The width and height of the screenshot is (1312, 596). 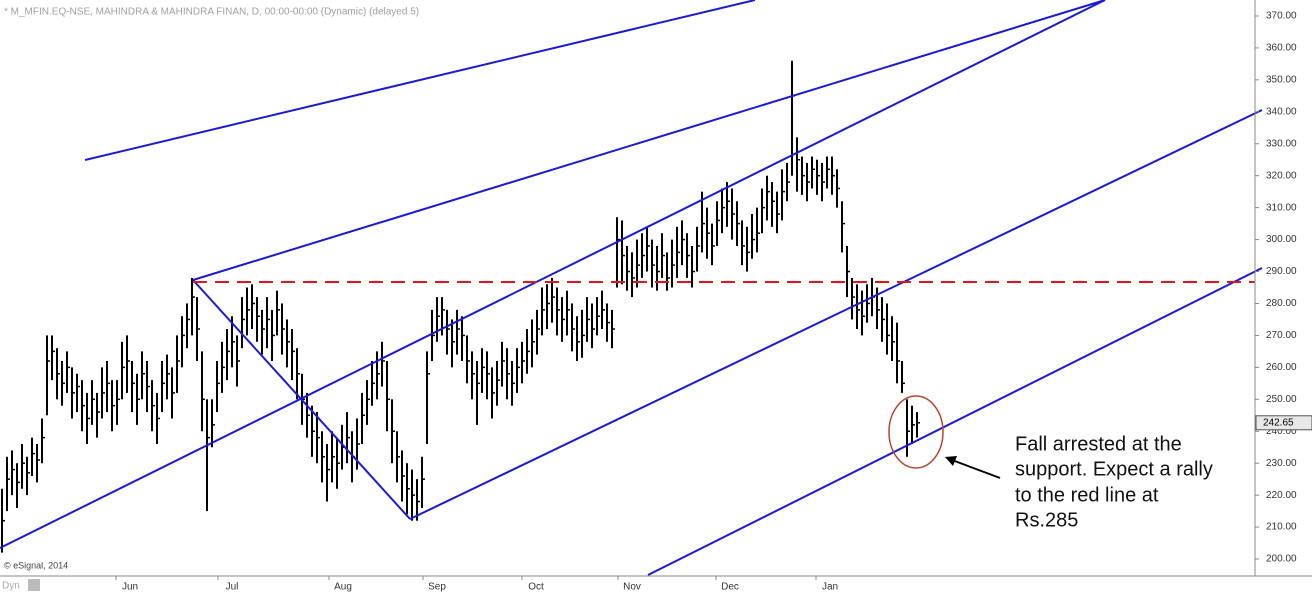 I want to click on y-tick-label: 320.00, so click(x=1281, y=175).